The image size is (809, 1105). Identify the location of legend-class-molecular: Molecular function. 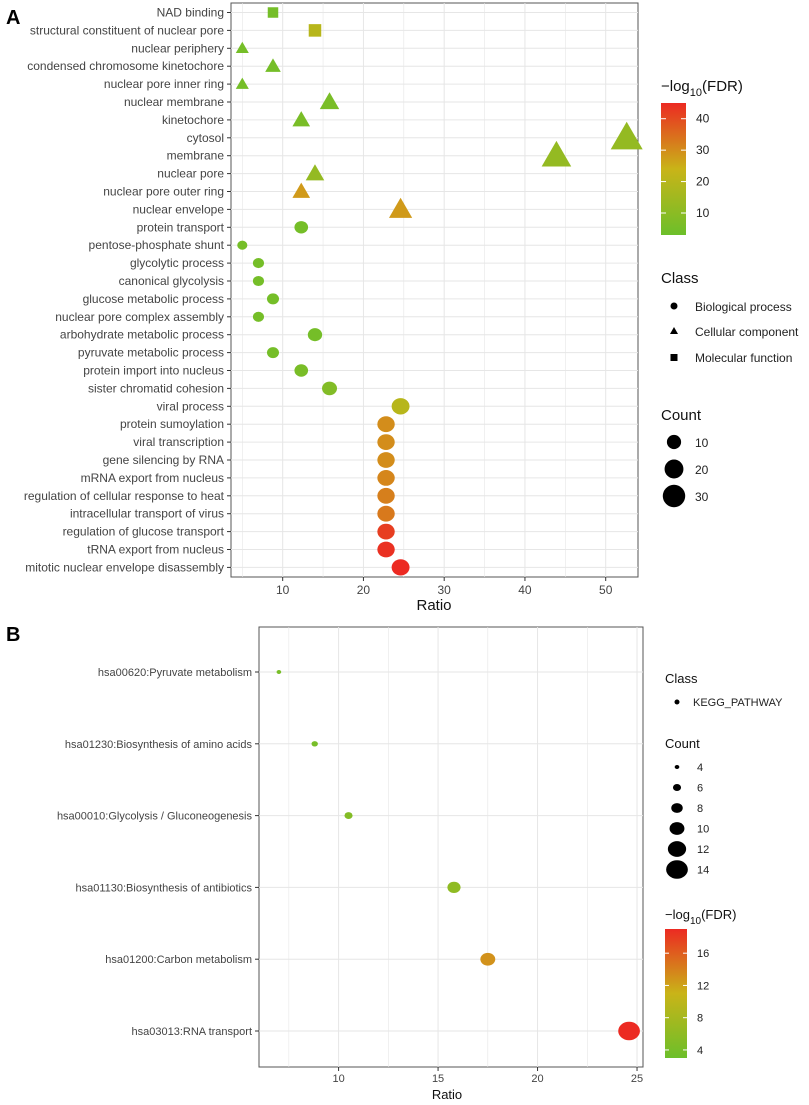
(743, 358).